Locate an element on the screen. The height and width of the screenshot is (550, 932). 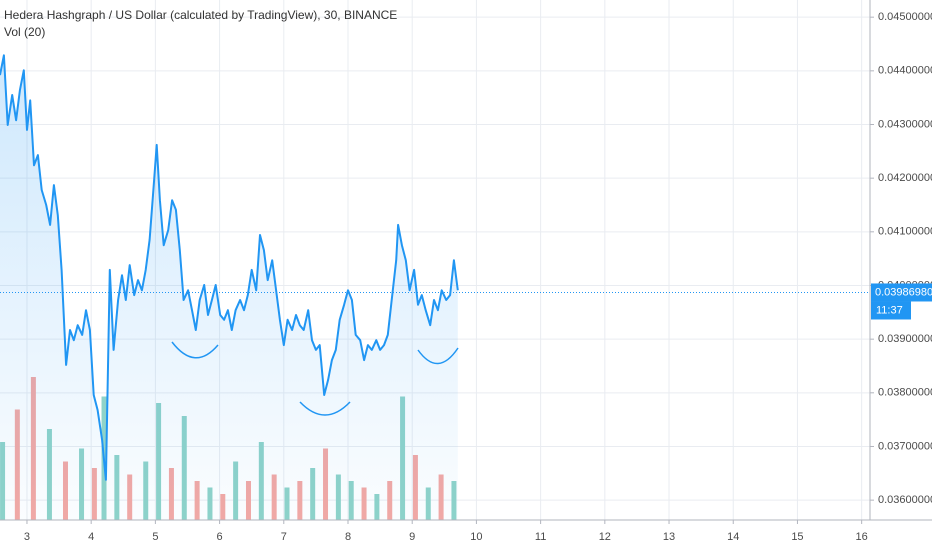
x-tick-label: 13 is located at coordinates (669, 537).